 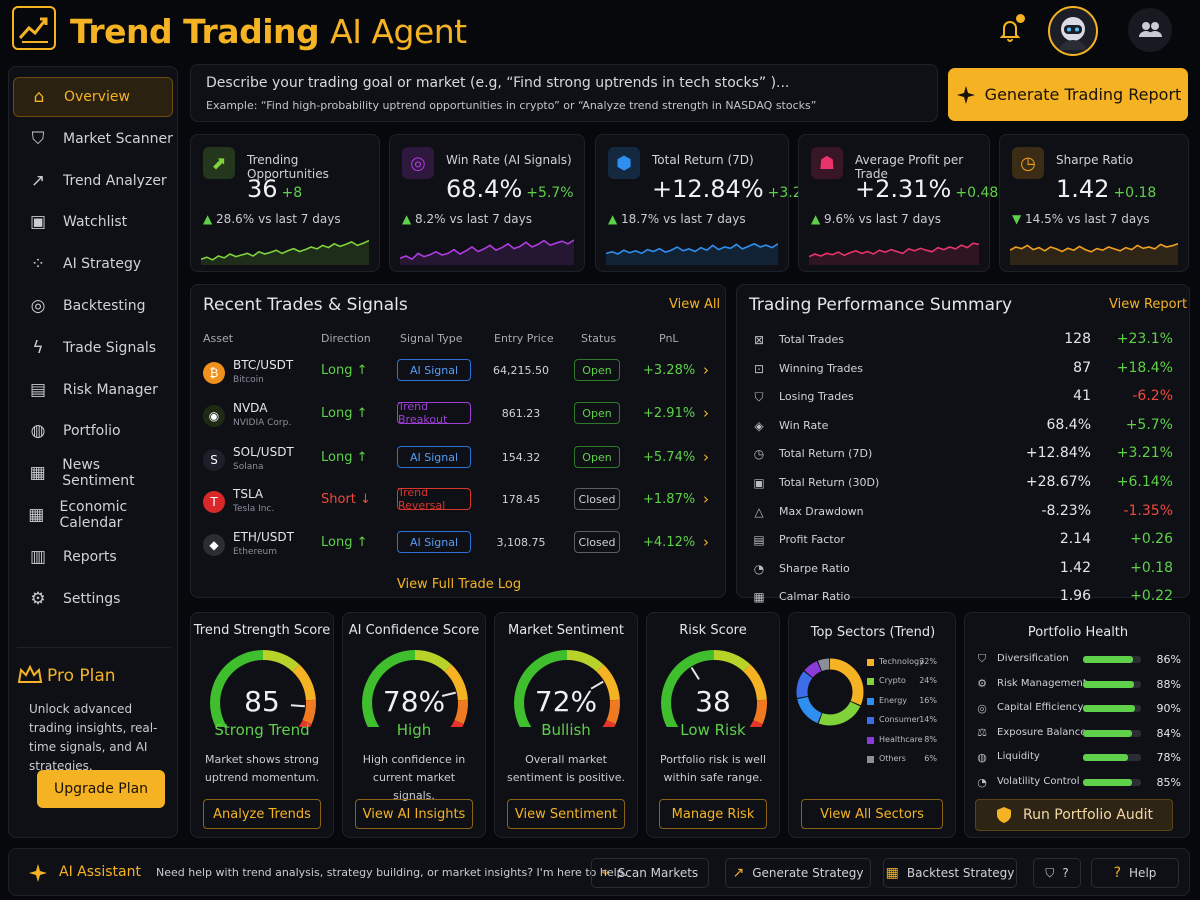 I want to click on legend-name: Healthcare, so click(x=901, y=739).